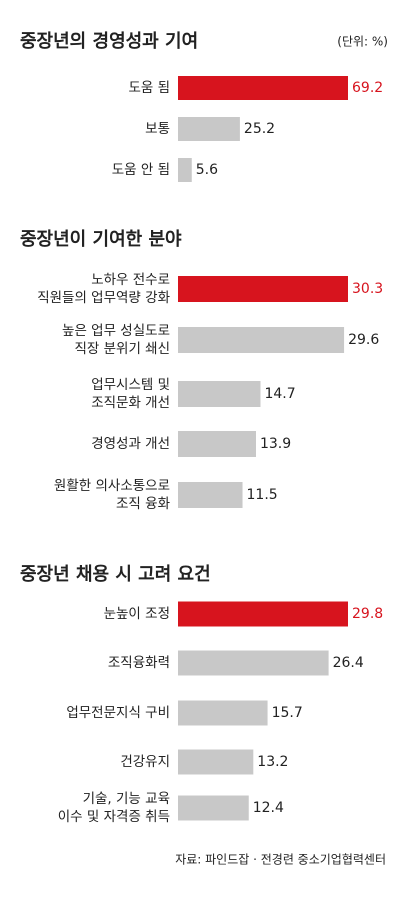  Describe the element at coordinates (272, 762) in the screenshot. I see `value-label: 13.2` at that location.